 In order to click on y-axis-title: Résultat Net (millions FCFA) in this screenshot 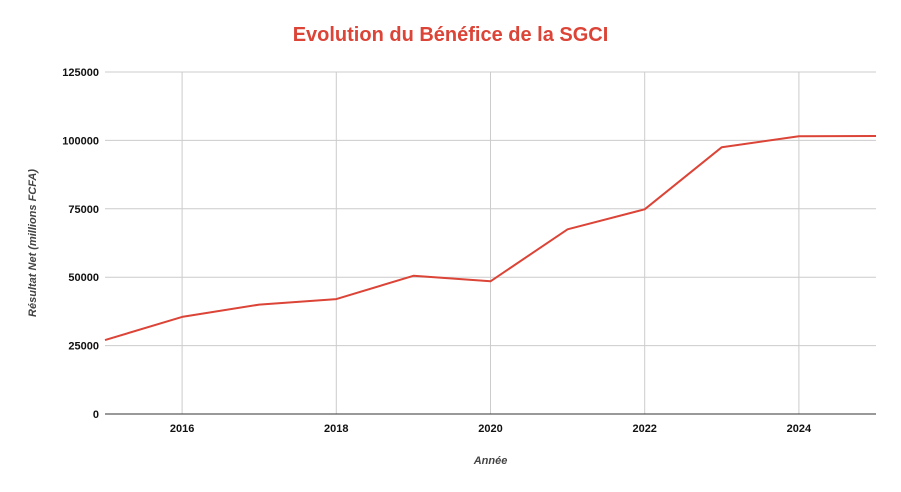, I will do `click(33, 243)`.